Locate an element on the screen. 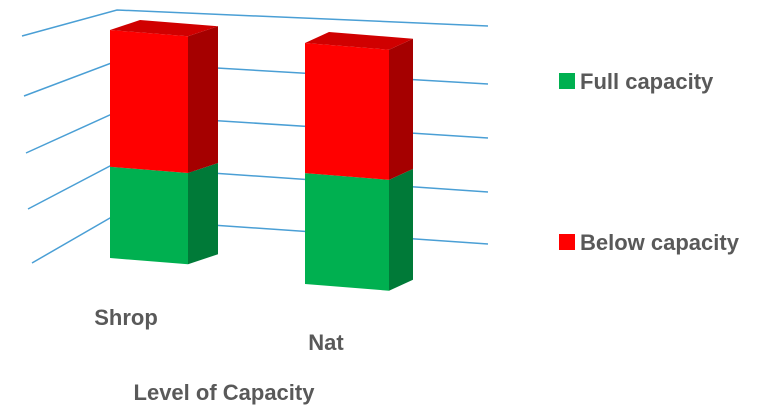 The width and height of the screenshot is (783, 409). legend-item-below-capacity: Below capacity is located at coordinates (649, 242).